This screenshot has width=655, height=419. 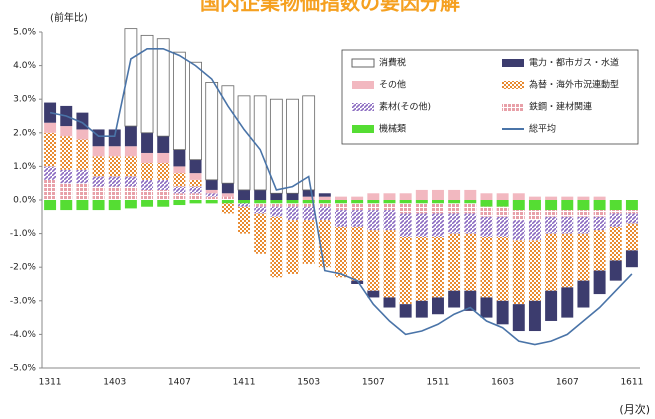 I want to click on legend-label: 機械類, so click(x=392, y=129).